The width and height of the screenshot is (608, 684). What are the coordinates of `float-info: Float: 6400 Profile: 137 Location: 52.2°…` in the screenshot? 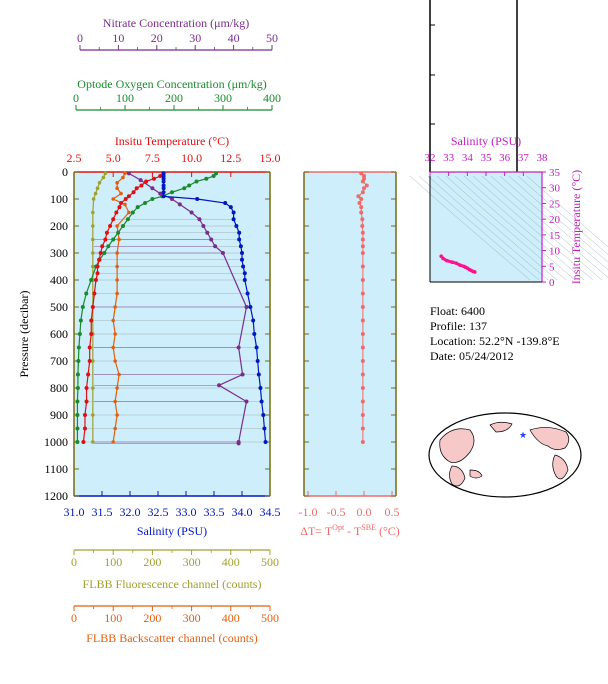 It's located at (495, 334).